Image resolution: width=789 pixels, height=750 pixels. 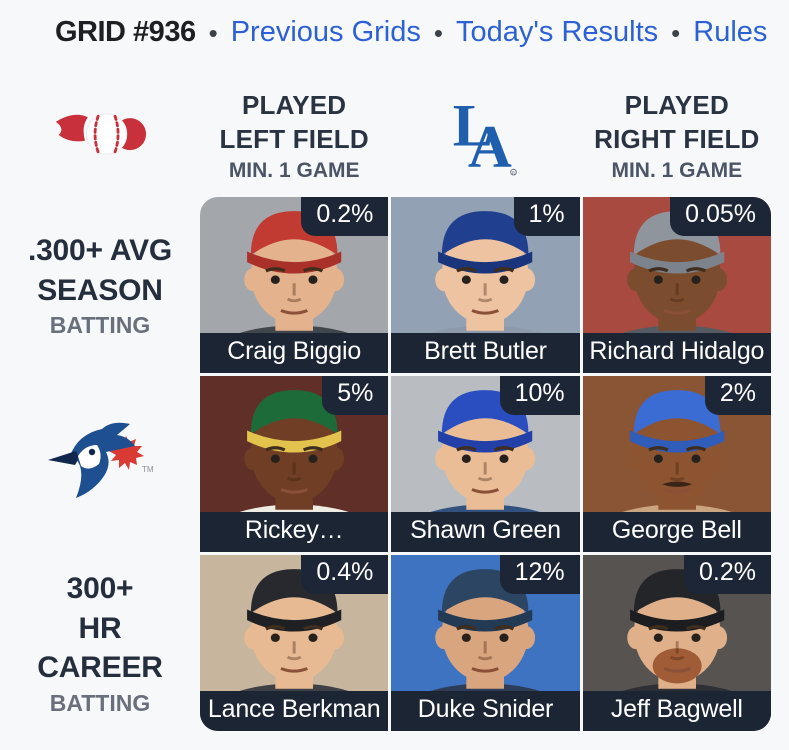 What do you see at coordinates (294, 711) in the screenshot?
I see `player-name: Lance Berkman` at bounding box center [294, 711].